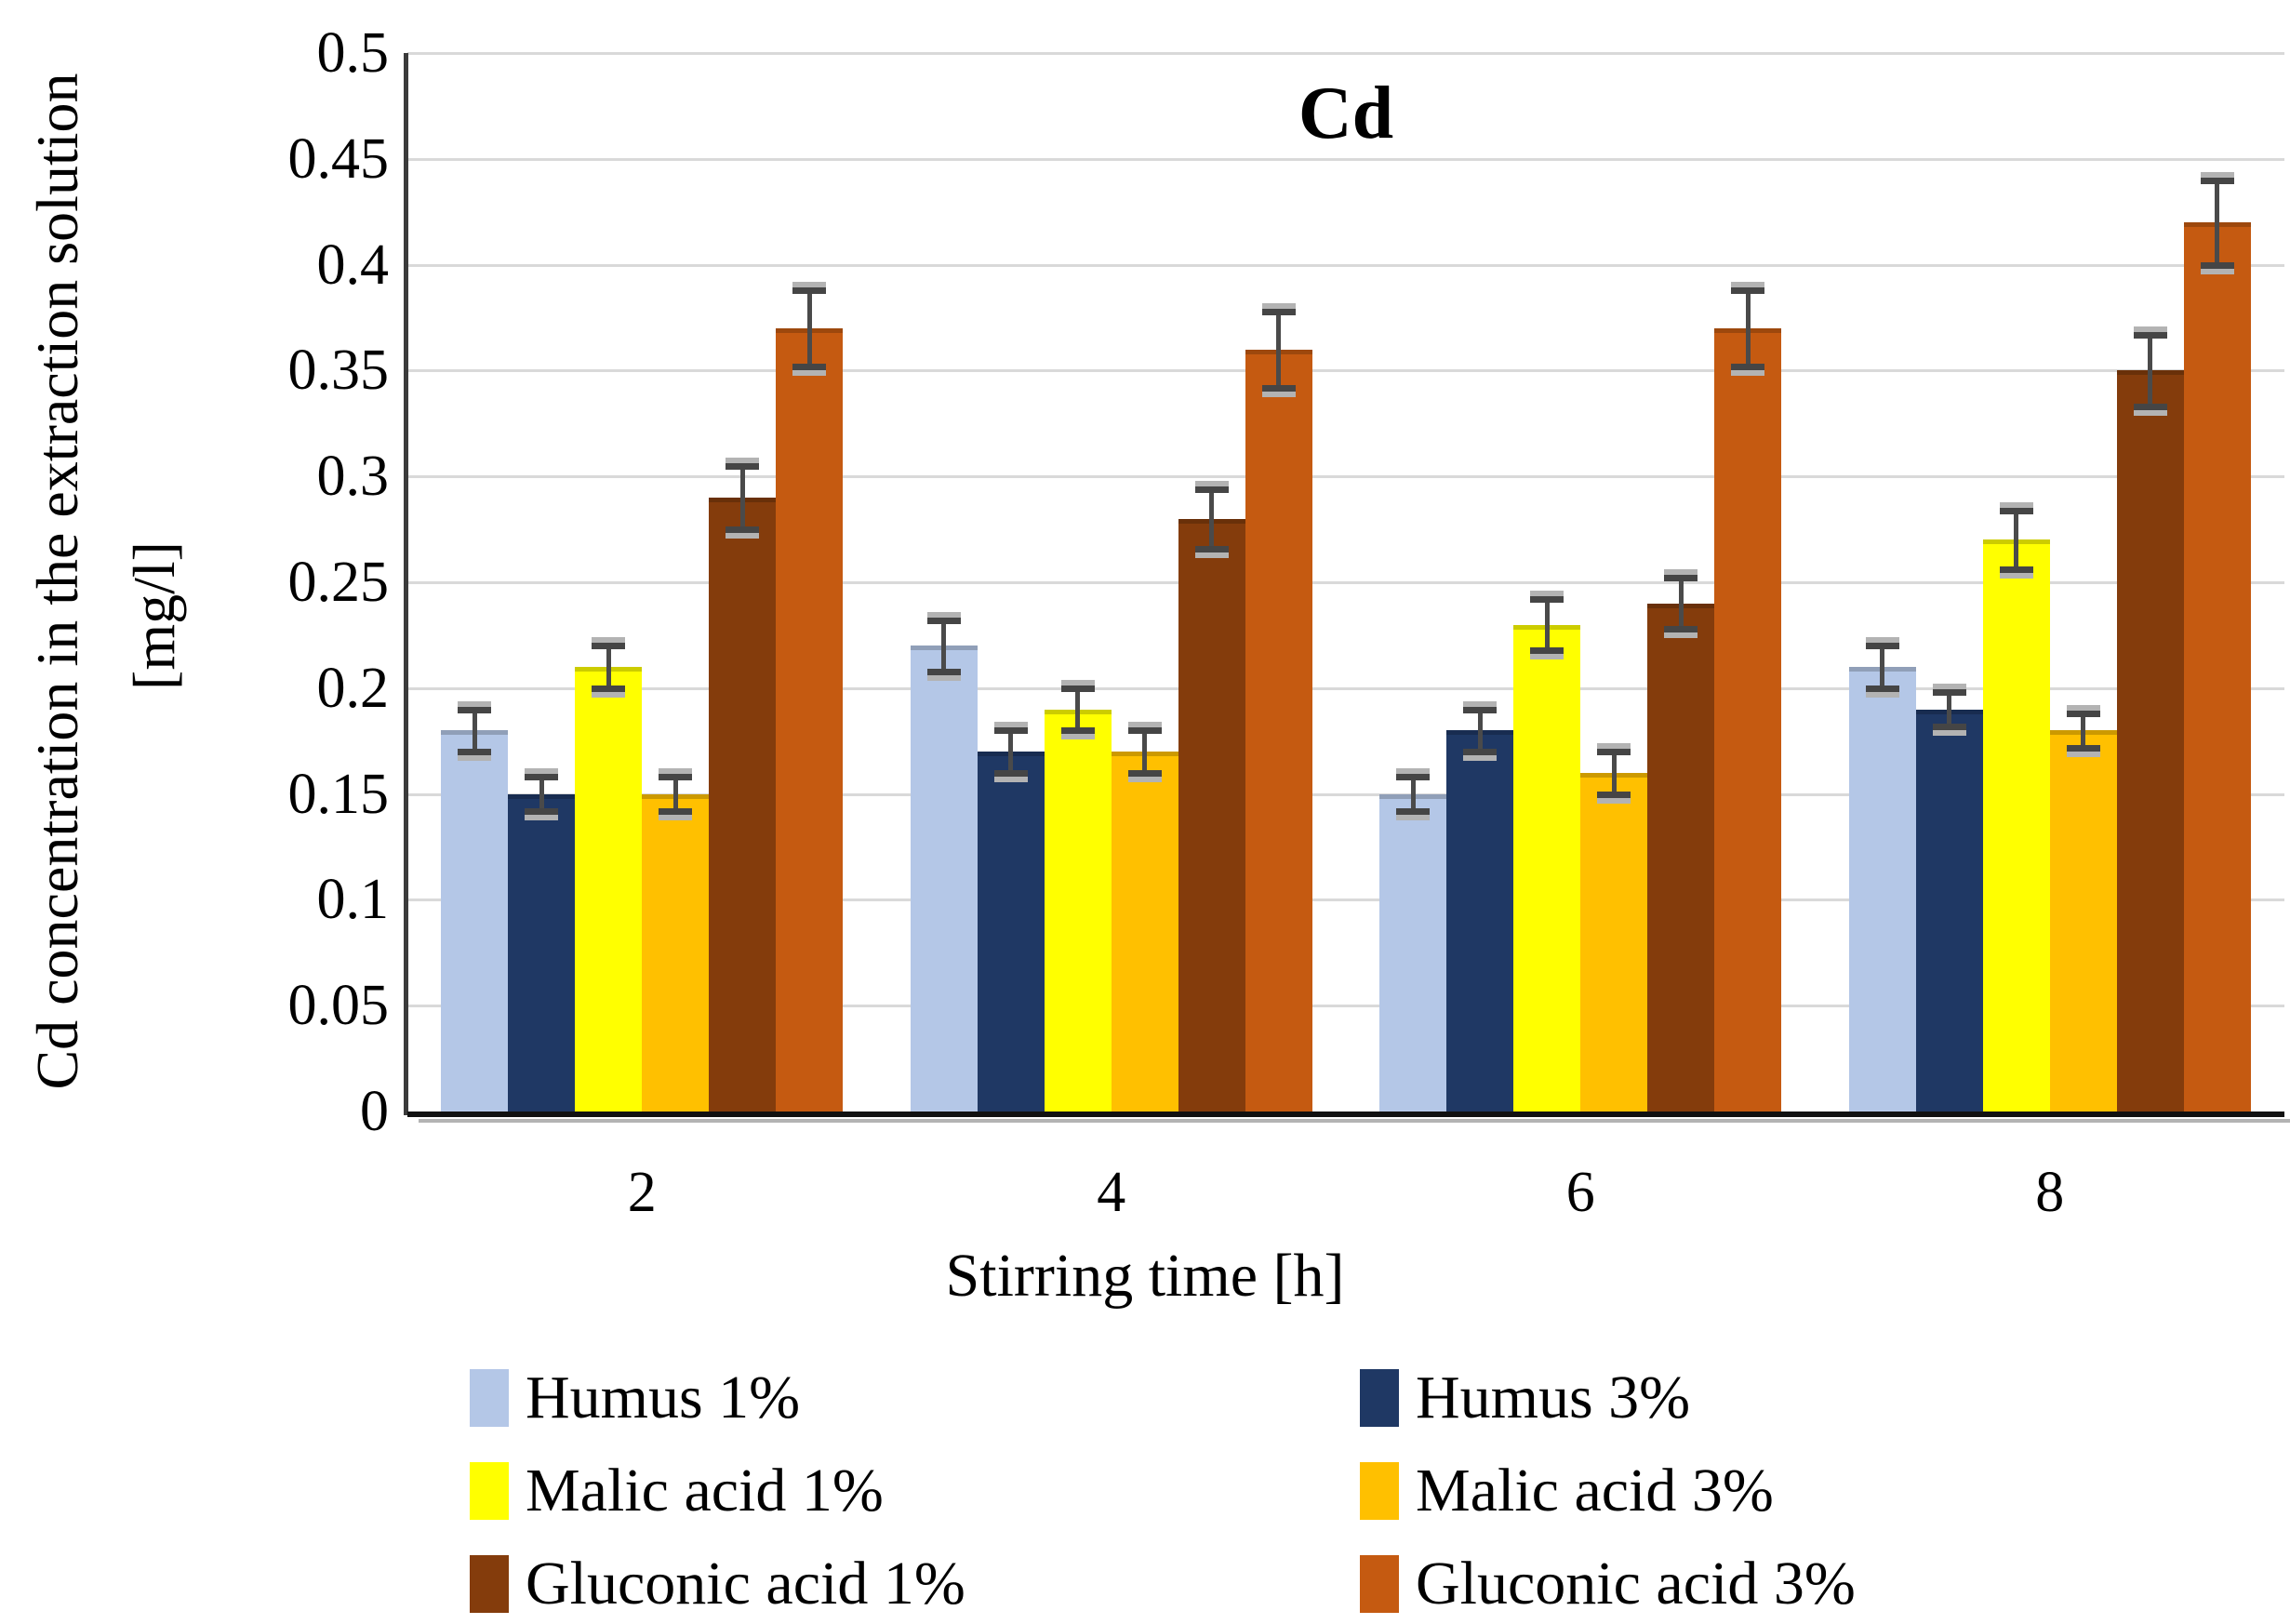 The height and width of the screenshot is (1624, 2290). I want to click on x-tick-label: 8, so click(2050, 1193).